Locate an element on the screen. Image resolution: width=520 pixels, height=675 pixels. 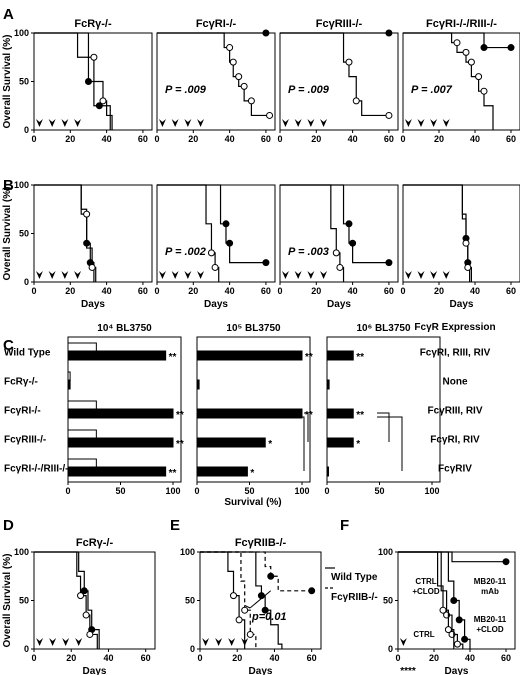
p-value-pointer is located at coordinates (260, 599).